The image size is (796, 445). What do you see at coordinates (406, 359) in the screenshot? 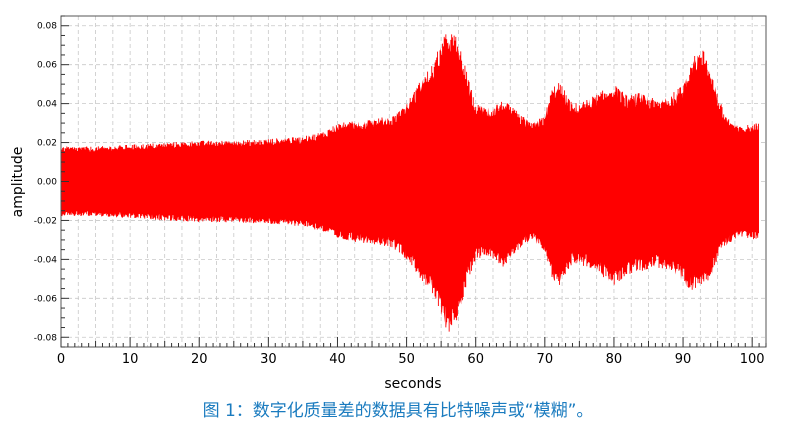
I see `x-tick-label: 50` at bounding box center [406, 359].